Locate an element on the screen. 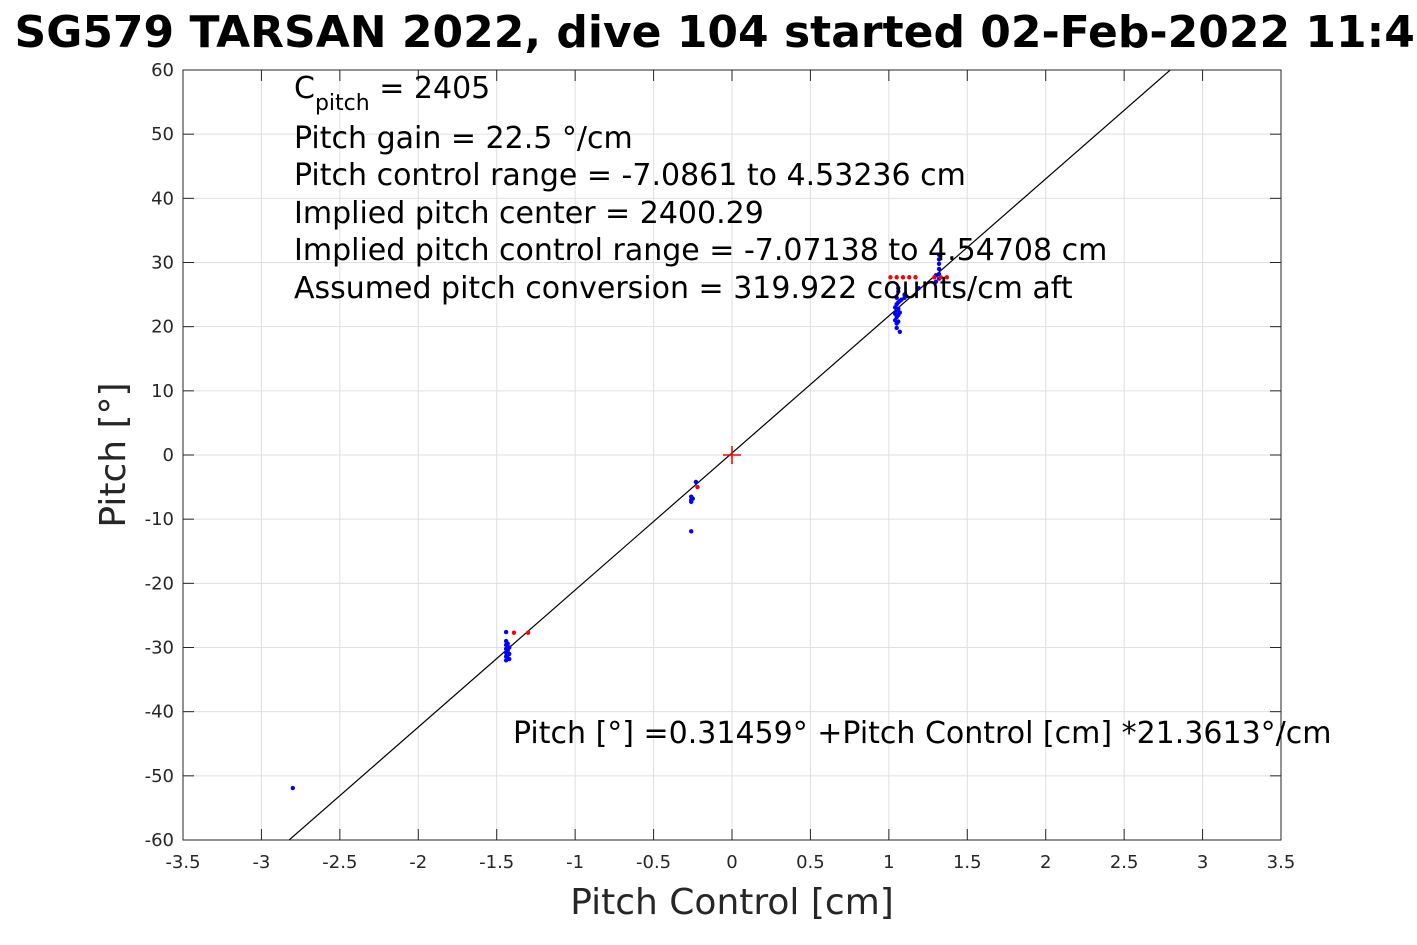 The width and height of the screenshot is (1417, 945). x-tick-label: -2.5 is located at coordinates (339, 862).